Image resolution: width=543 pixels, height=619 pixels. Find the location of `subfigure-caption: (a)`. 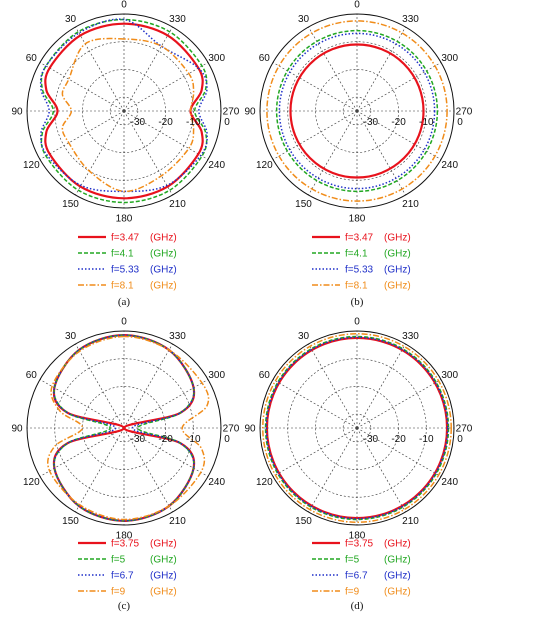

subfigure-caption: (a) is located at coordinates (124, 302).